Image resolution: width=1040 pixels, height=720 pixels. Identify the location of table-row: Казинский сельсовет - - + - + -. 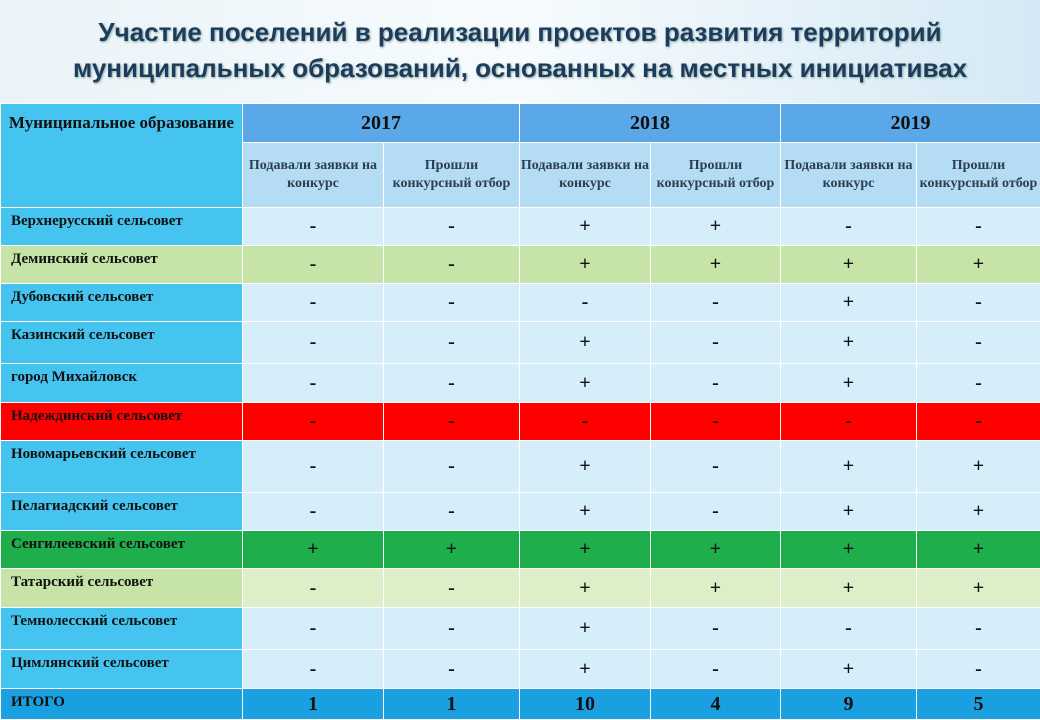
(520, 342).